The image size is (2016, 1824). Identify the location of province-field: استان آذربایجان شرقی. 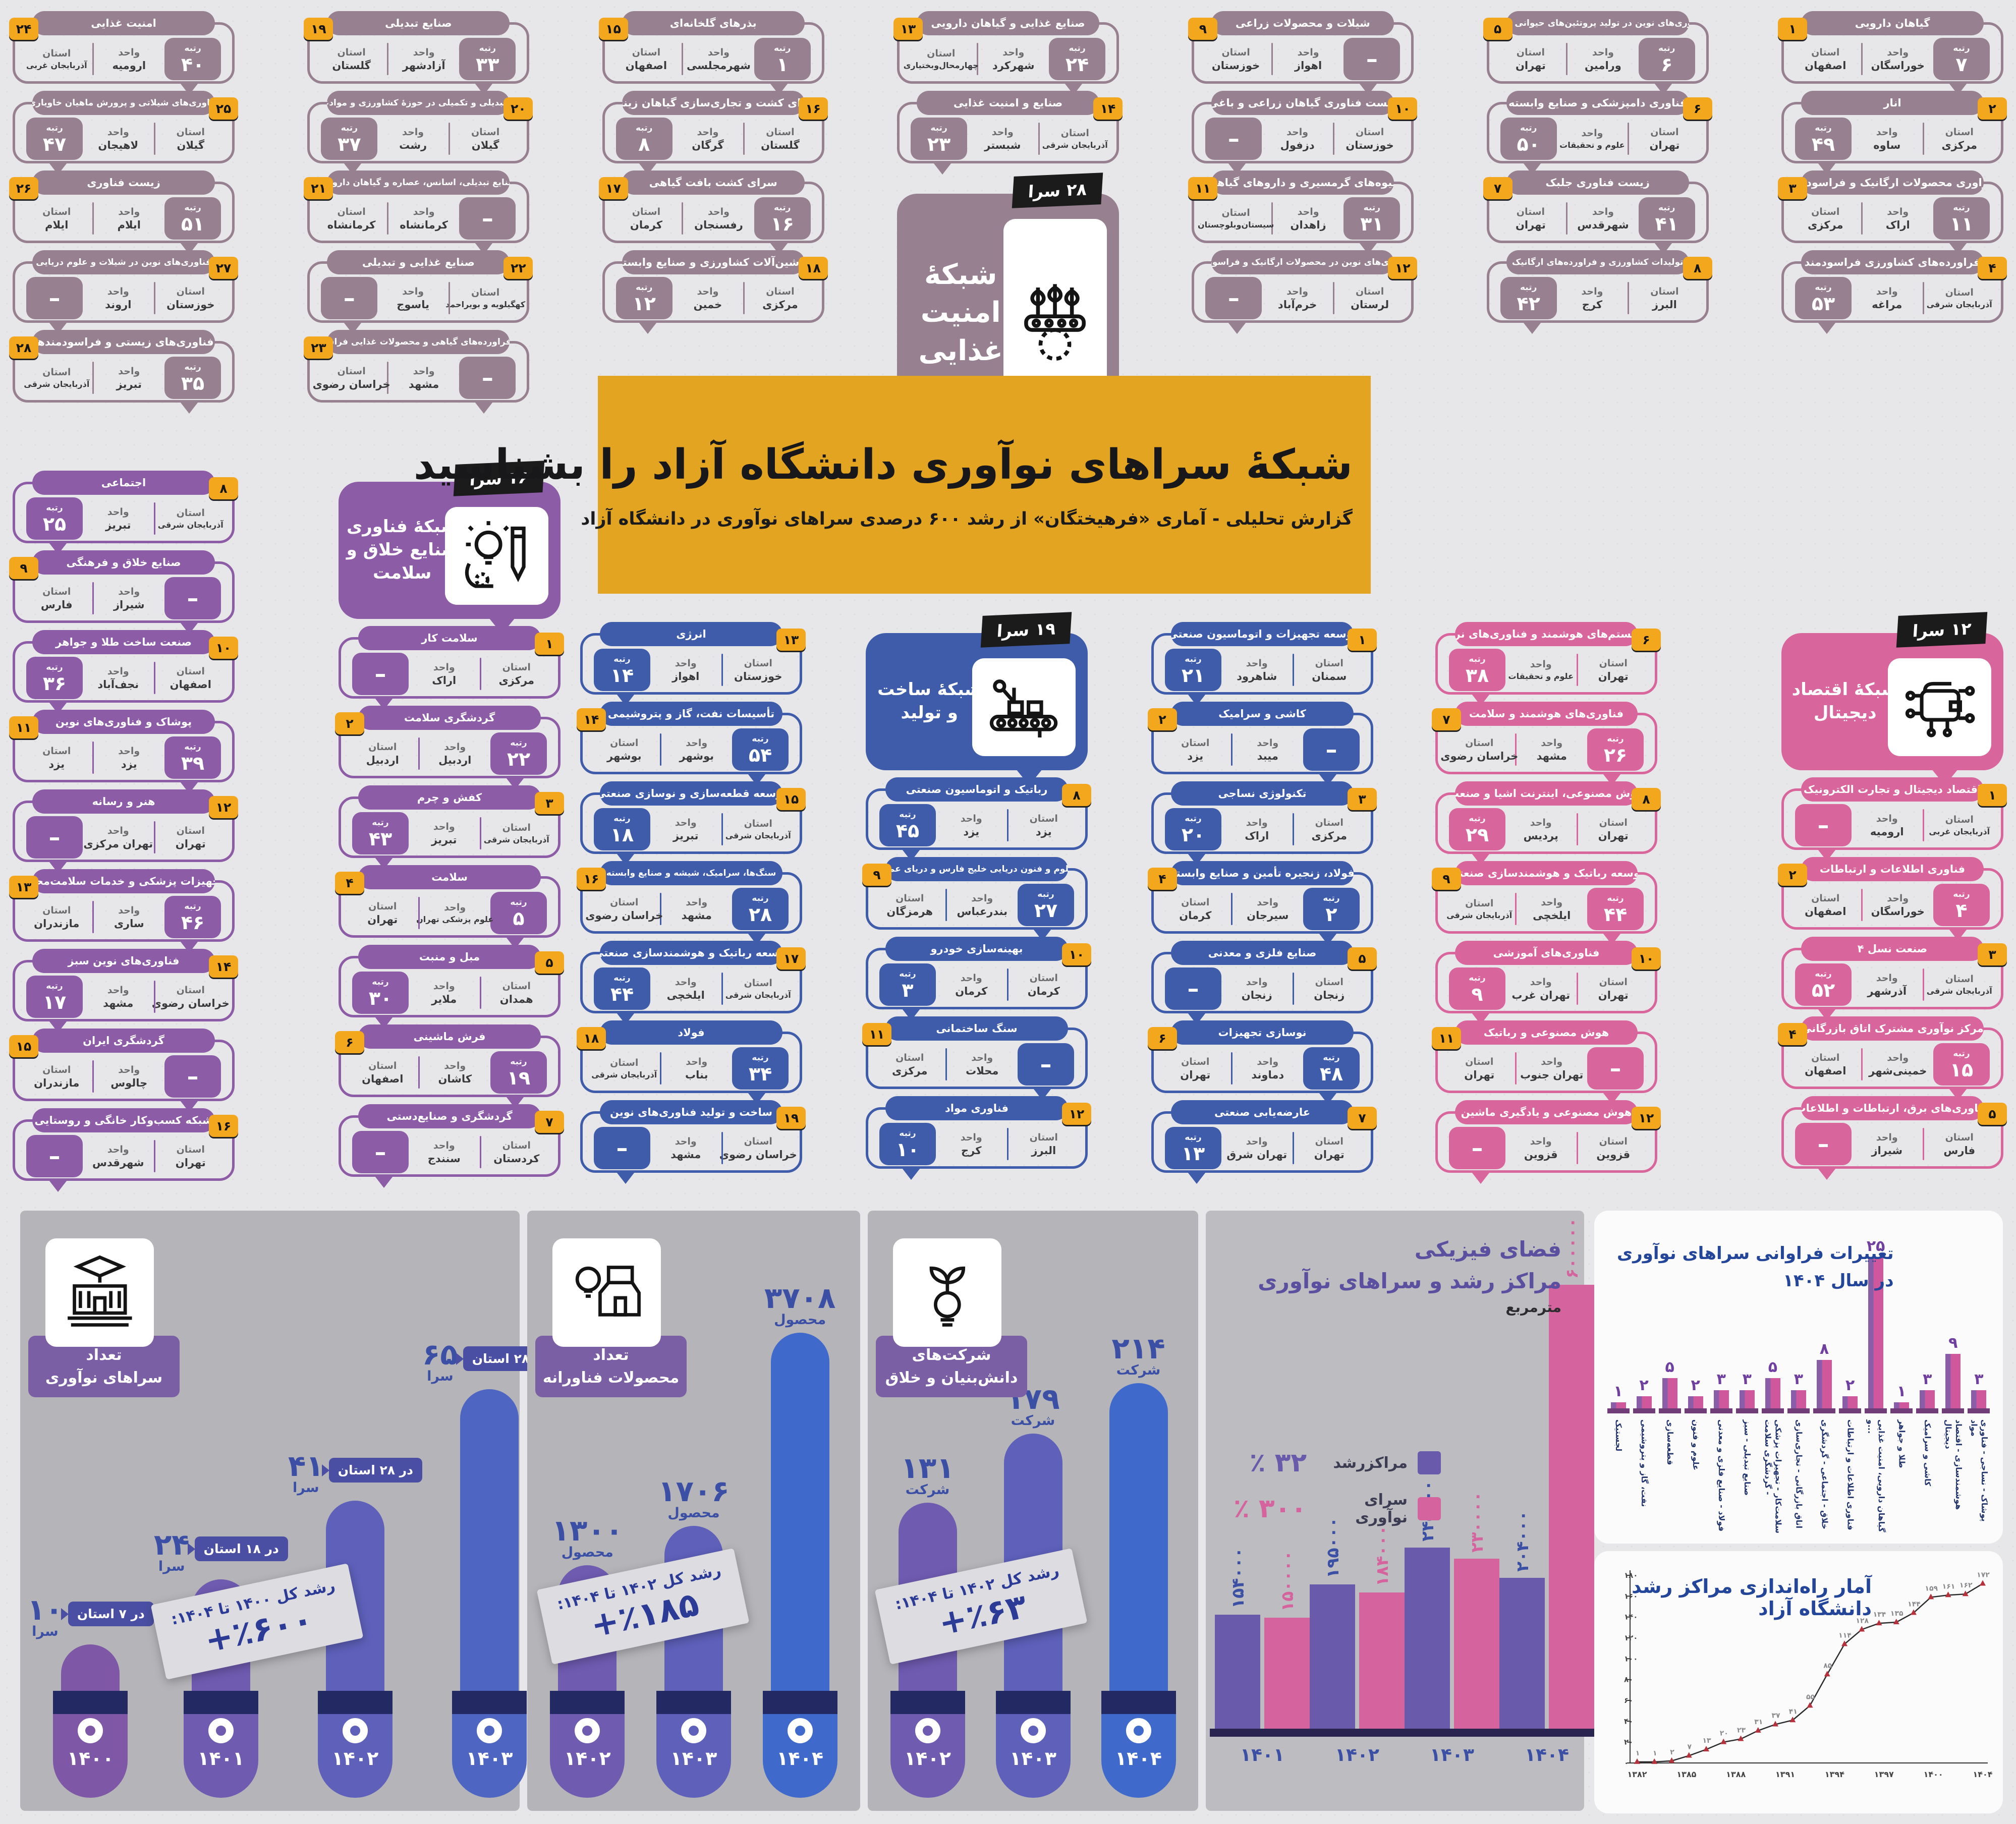
(758, 989).